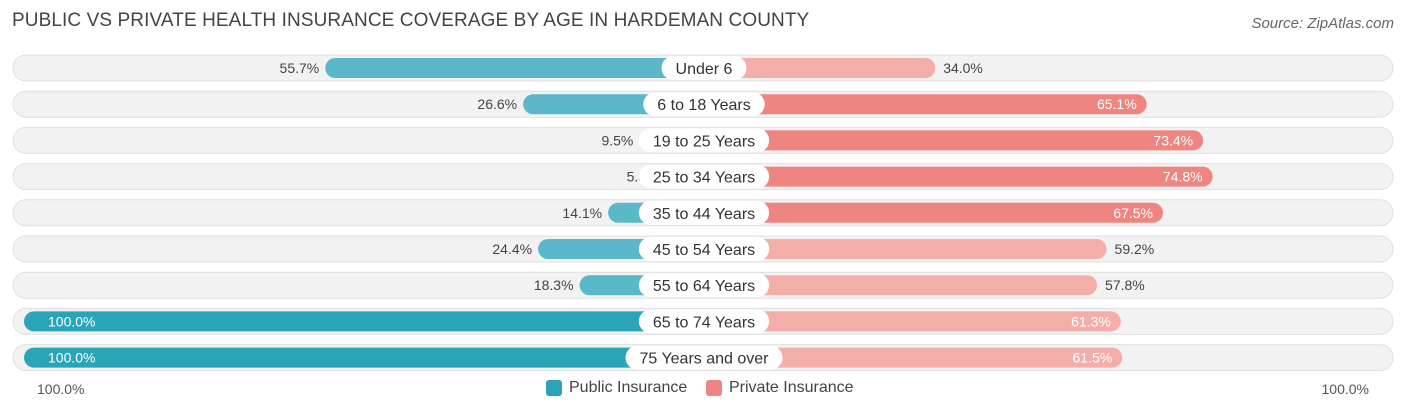 This screenshot has height=414, width=1406. I want to click on category-label: 55 to 64 Years, so click(704, 286).